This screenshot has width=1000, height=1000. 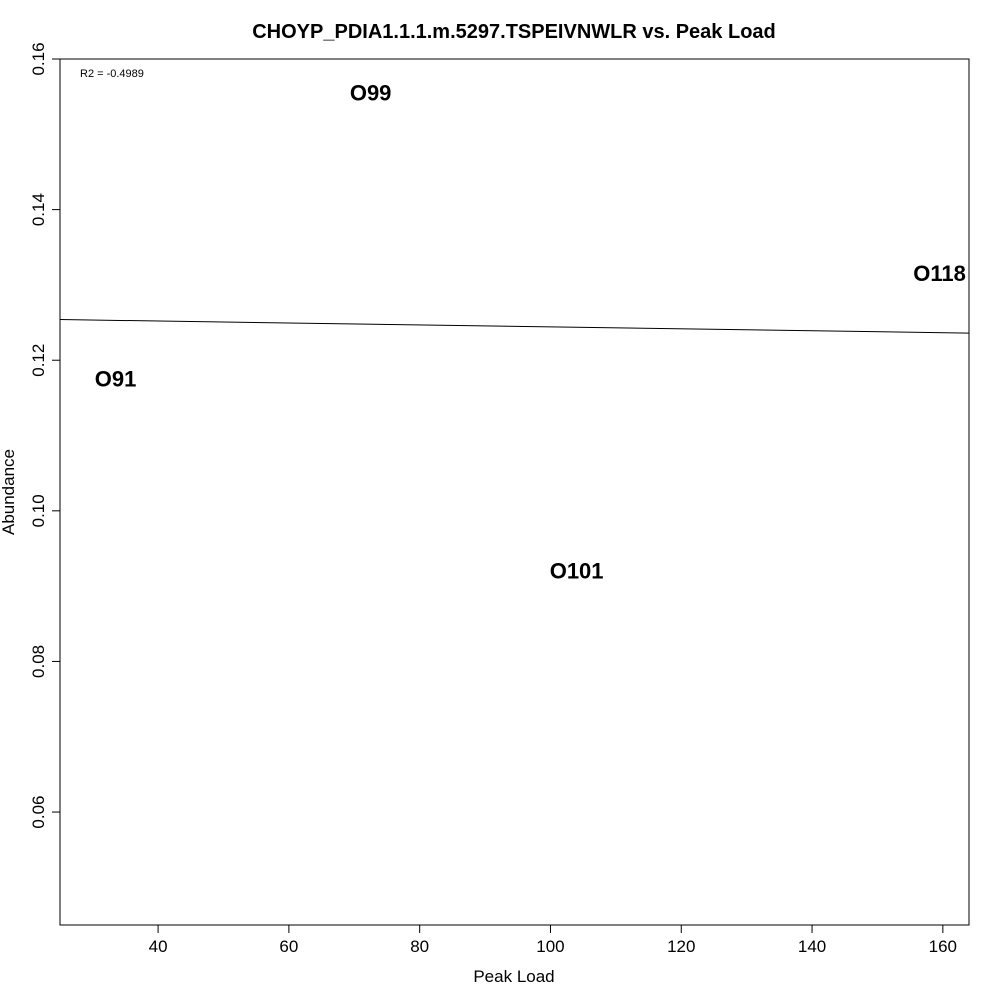 I want to click on x-axis-label: Peak Load, so click(x=513, y=976).